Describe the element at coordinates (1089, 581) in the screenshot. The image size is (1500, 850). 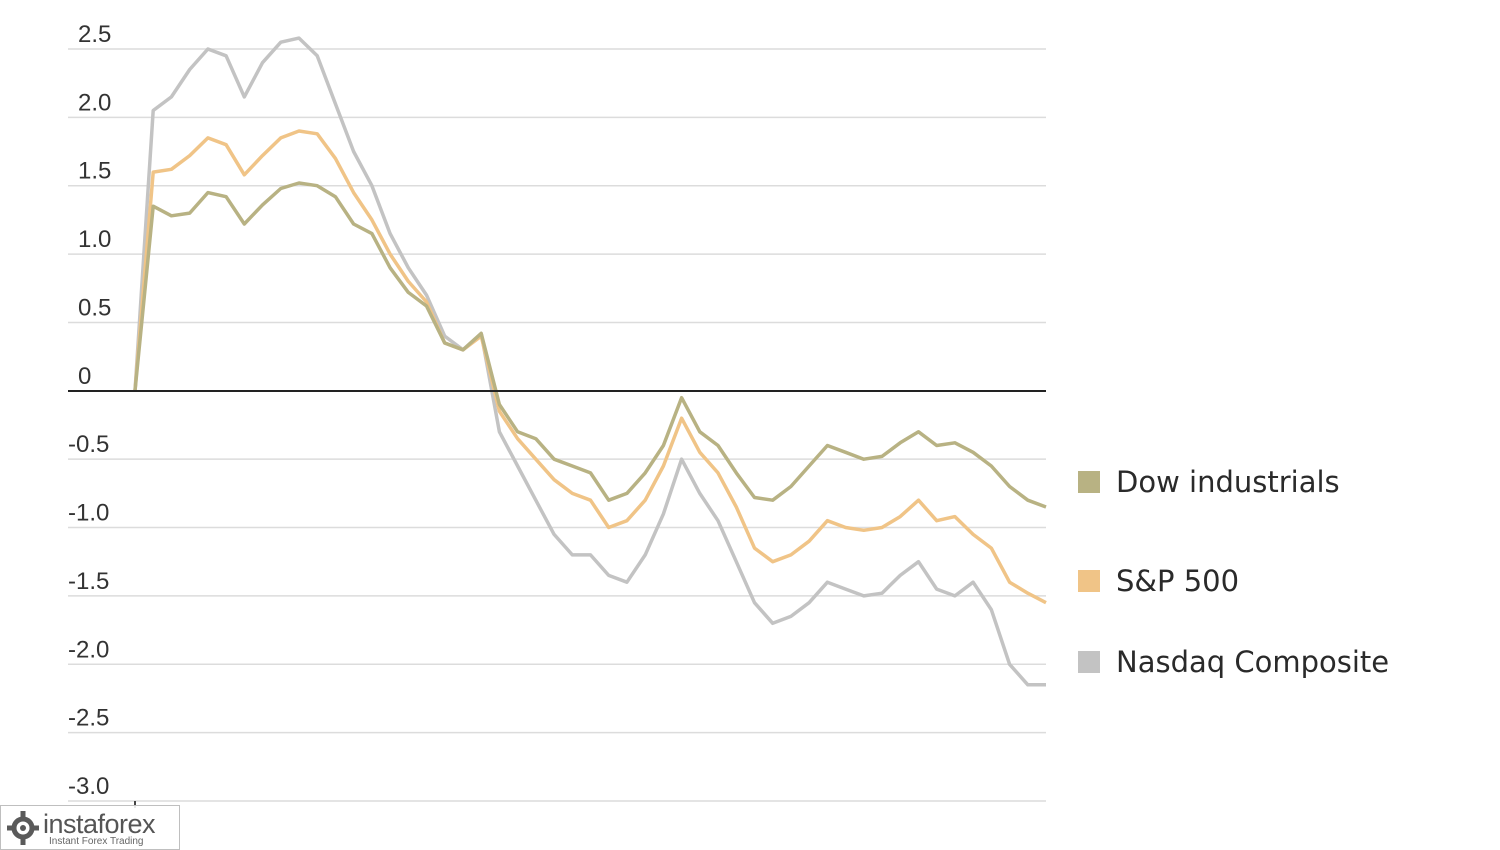
I see `legend-swatch-sp500` at that location.